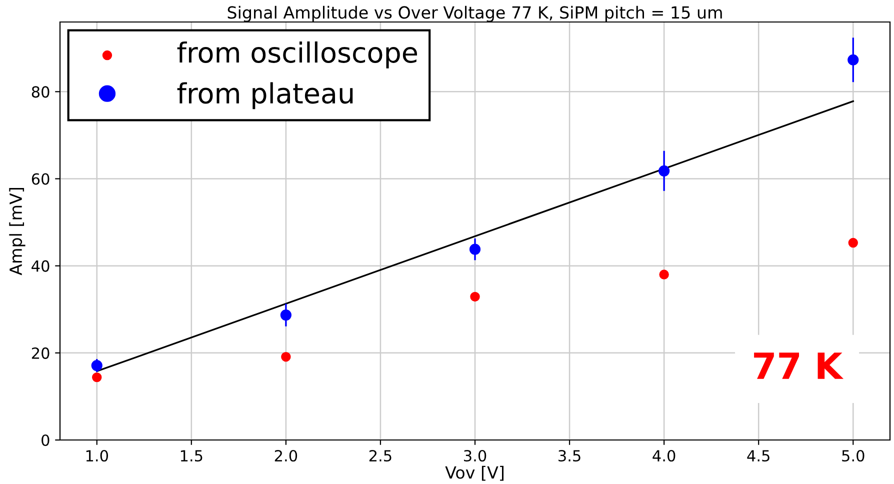 This screenshot has width=894, height=484. Describe the element at coordinates (46, 440) in the screenshot. I see `y-tick-label: 0` at that location.